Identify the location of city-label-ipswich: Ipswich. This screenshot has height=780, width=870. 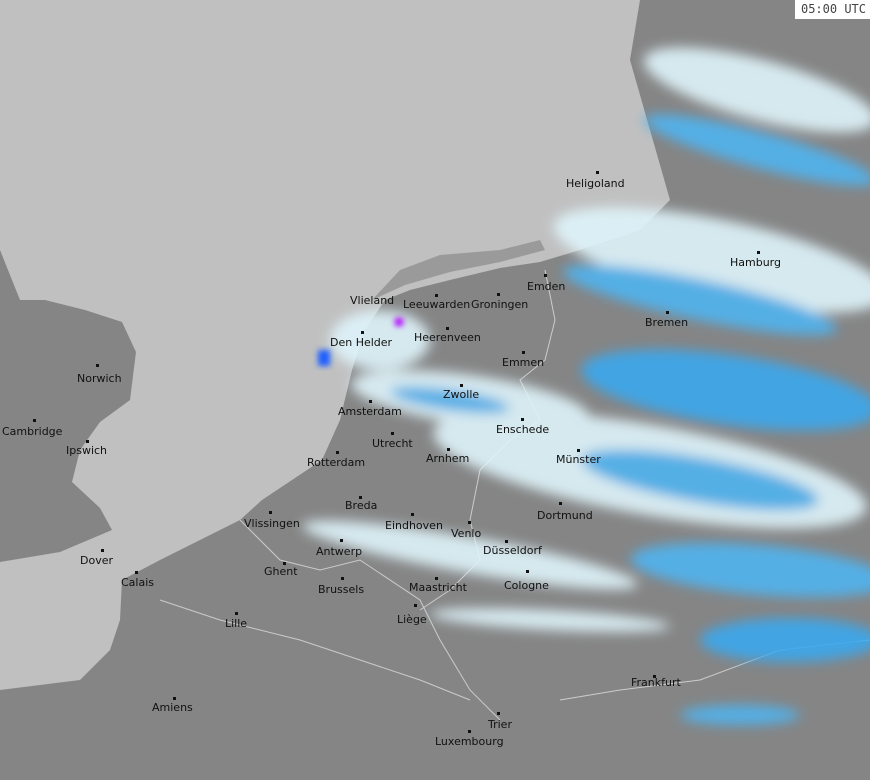
(87, 450).